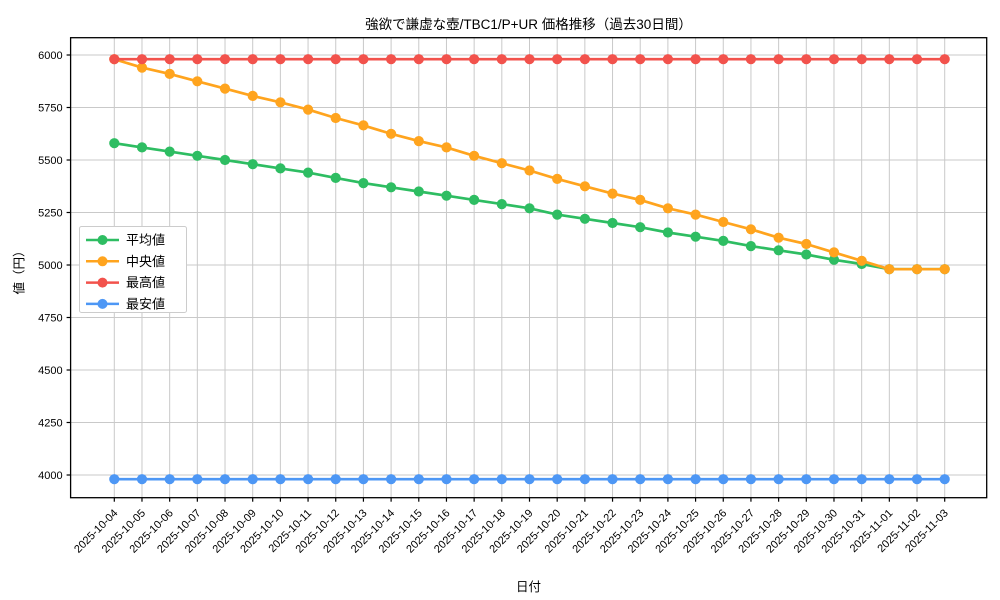 The image size is (1000, 600). Describe the element at coordinates (50, 108) in the screenshot. I see `y-tick-label: 5750` at that location.